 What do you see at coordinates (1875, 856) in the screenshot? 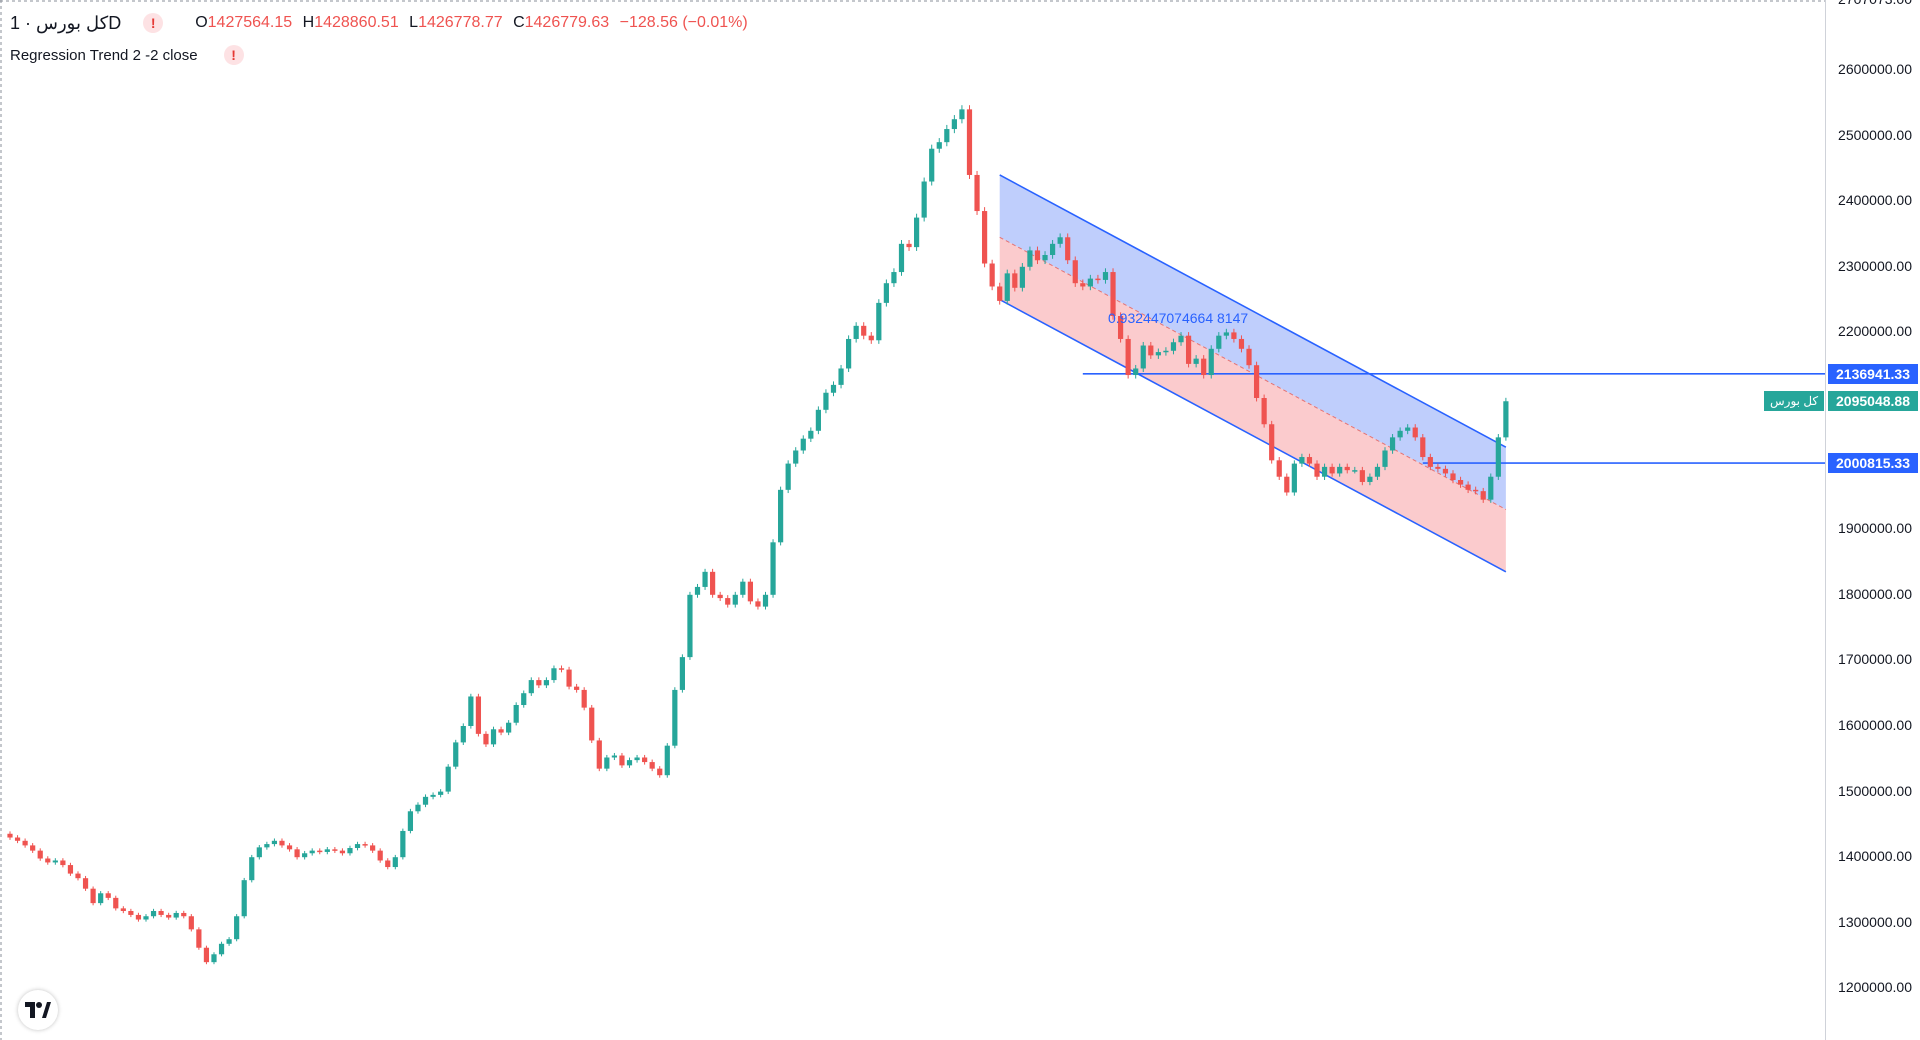
I see `price-axis-tick-label: 1400000.00` at bounding box center [1875, 856].